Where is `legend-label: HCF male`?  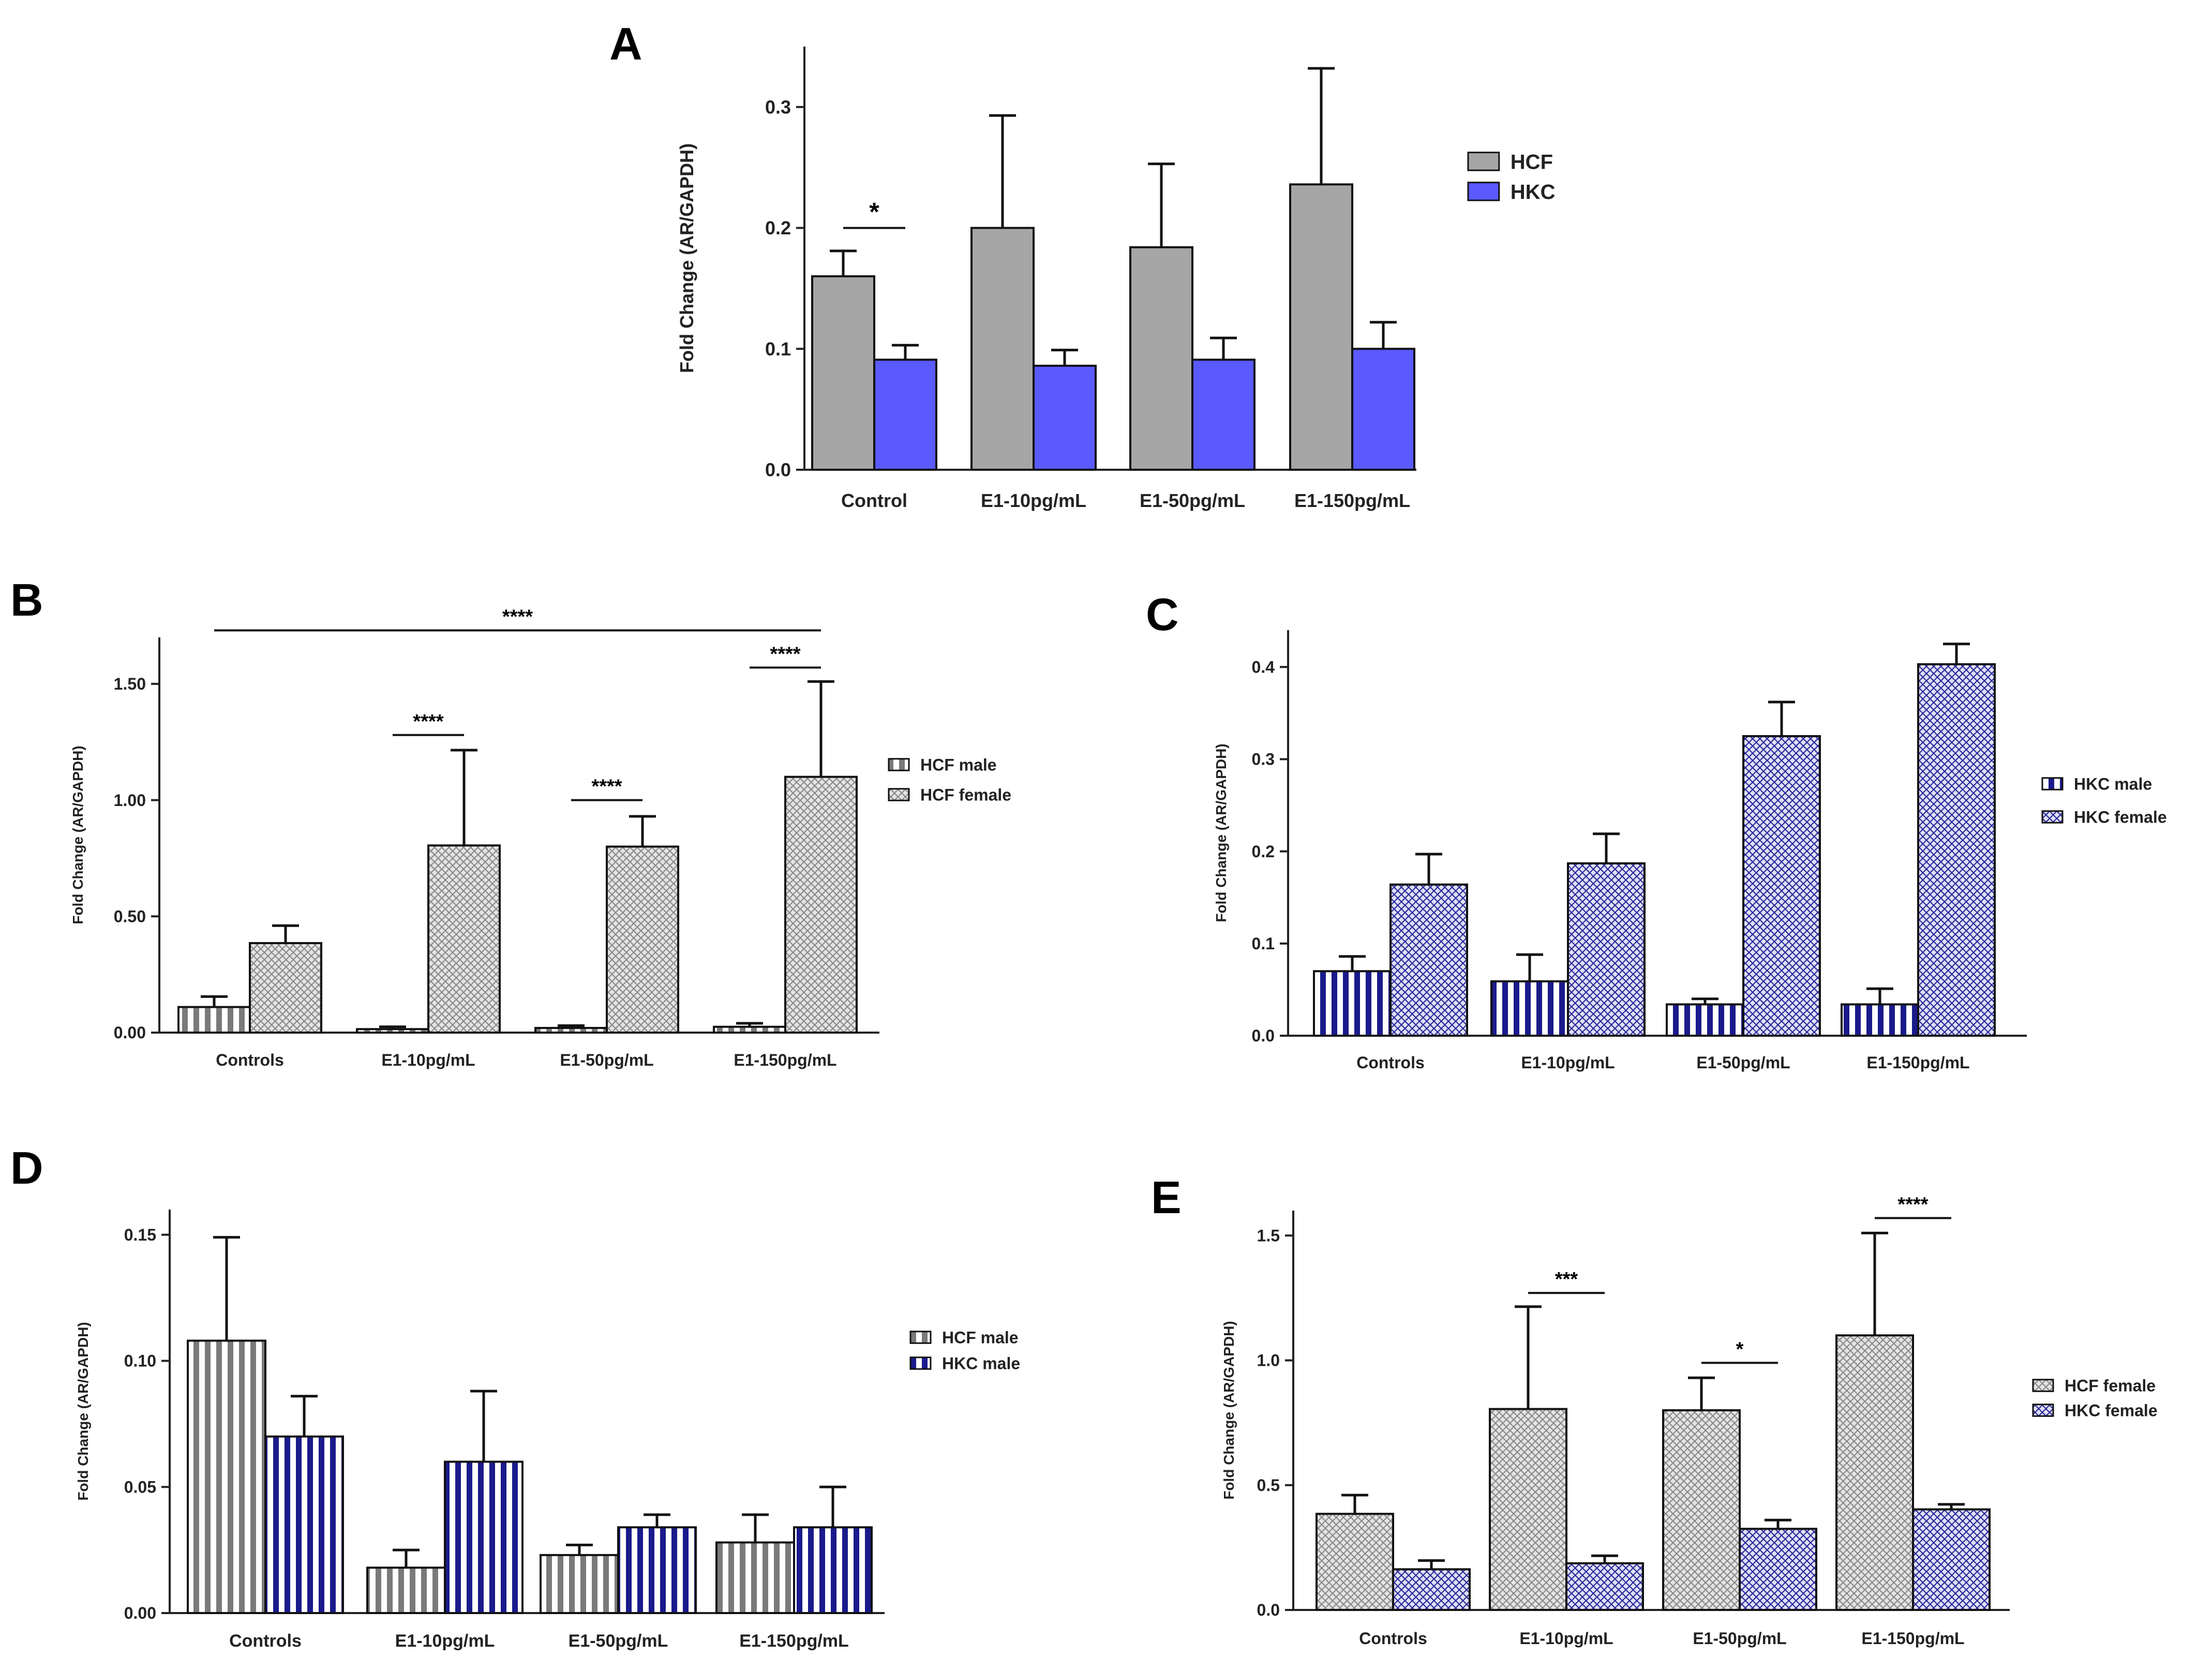
legend-label: HCF male is located at coordinates (981, 1338).